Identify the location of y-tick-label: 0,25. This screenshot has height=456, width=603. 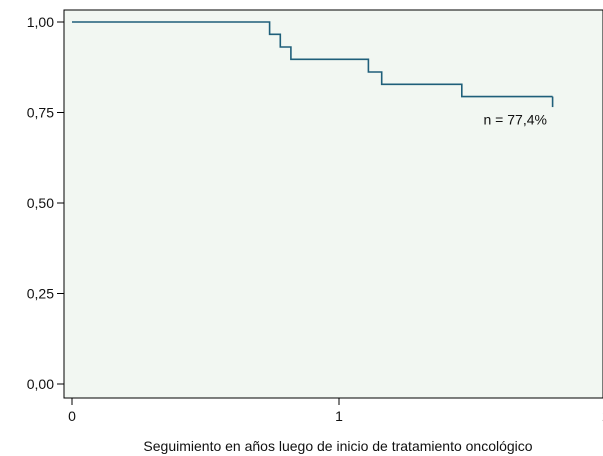
(40, 294).